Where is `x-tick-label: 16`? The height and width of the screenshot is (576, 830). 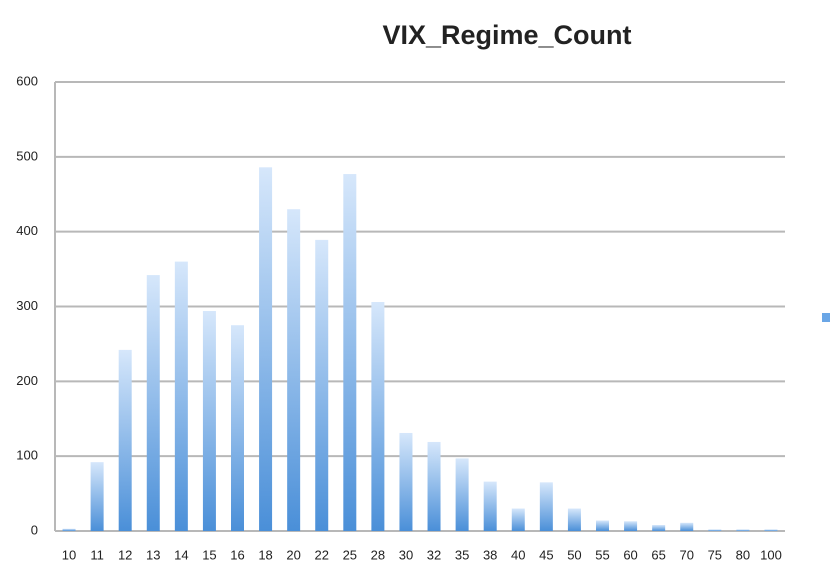 x-tick-label: 16 is located at coordinates (237, 554).